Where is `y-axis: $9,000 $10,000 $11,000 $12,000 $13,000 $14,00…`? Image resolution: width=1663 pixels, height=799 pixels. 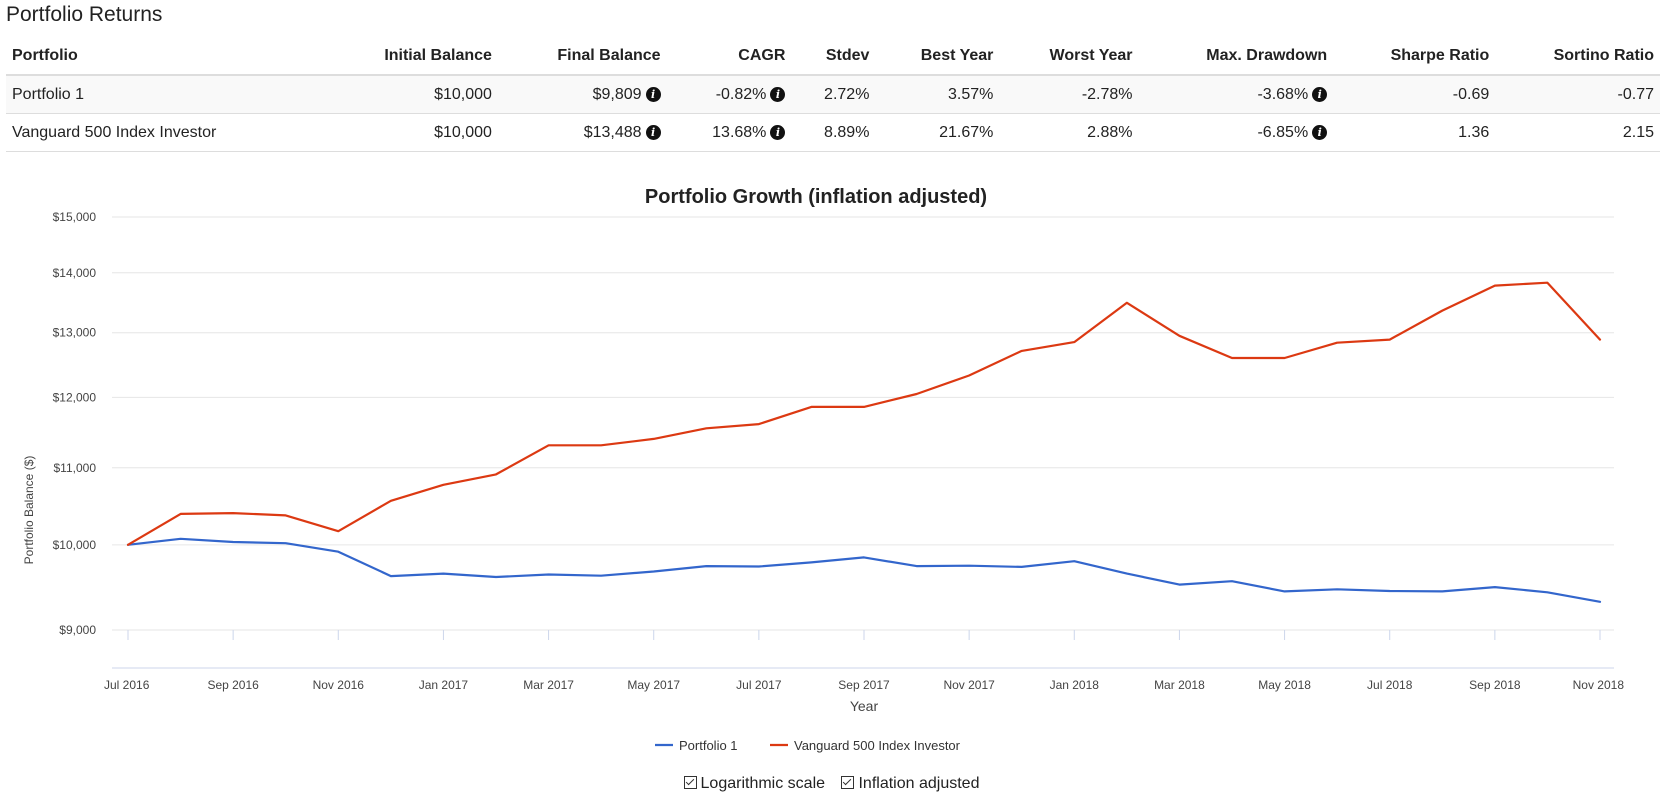
y-axis: $9,000 $10,000 $11,000 $12,000 $13,000 $14,00… is located at coordinates (75, 423).